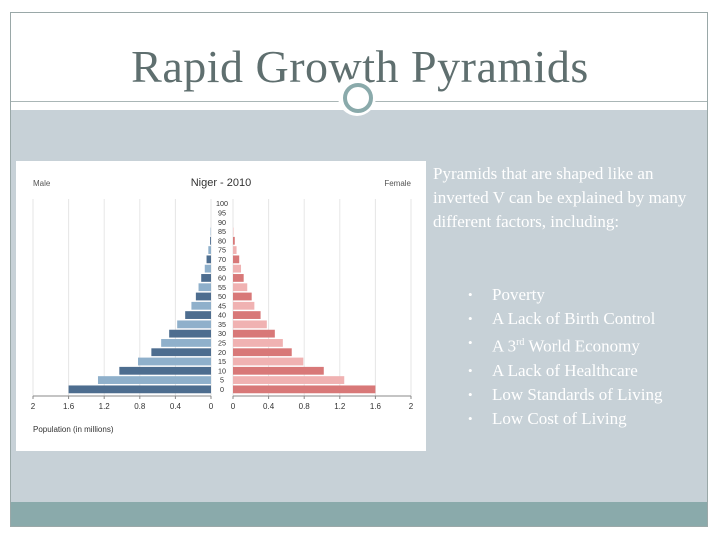  Describe the element at coordinates (222, 222) in the screenshot. I see `age-tick-label: 90` at that location.